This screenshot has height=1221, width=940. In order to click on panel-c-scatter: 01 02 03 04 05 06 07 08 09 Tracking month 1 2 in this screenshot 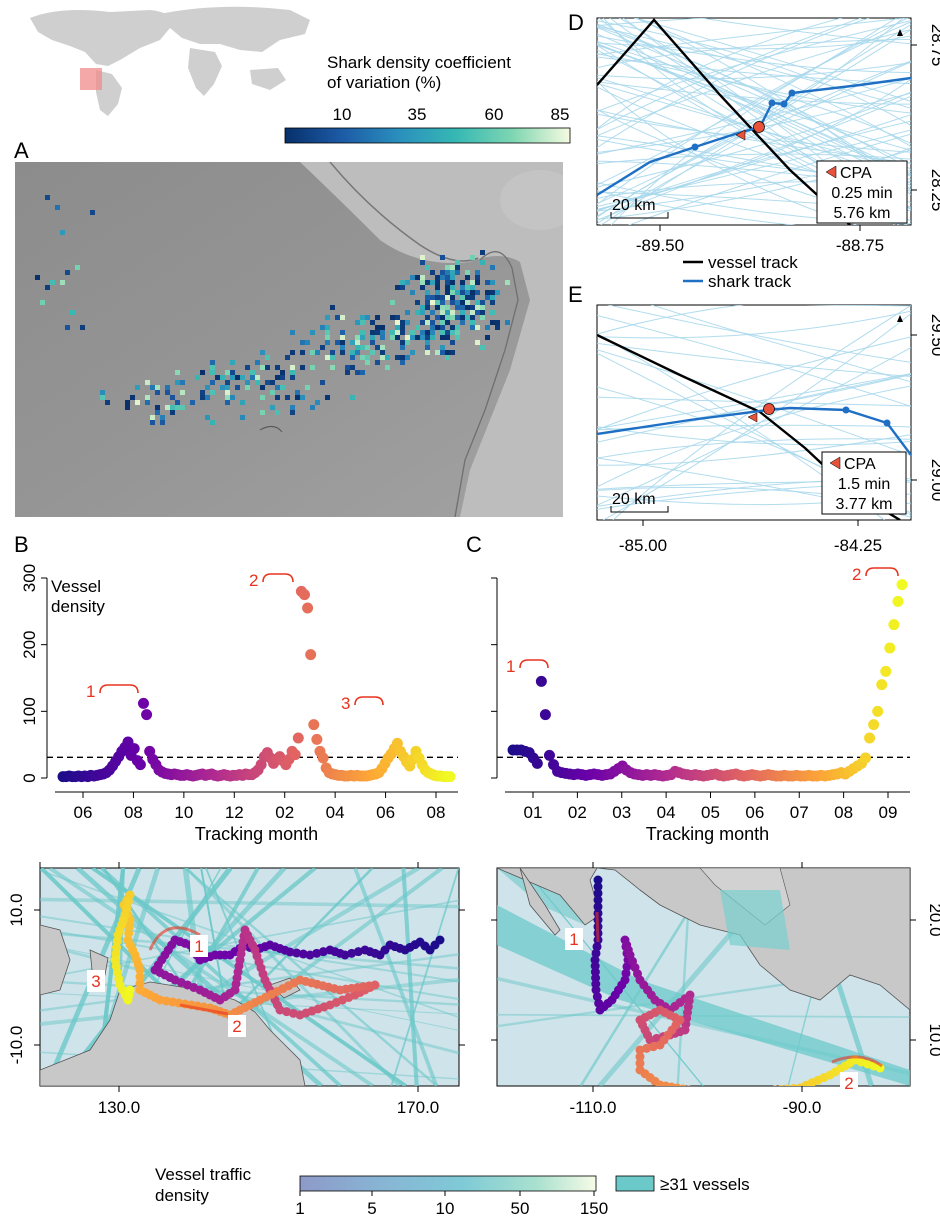, I will do `click(700, 704)`.